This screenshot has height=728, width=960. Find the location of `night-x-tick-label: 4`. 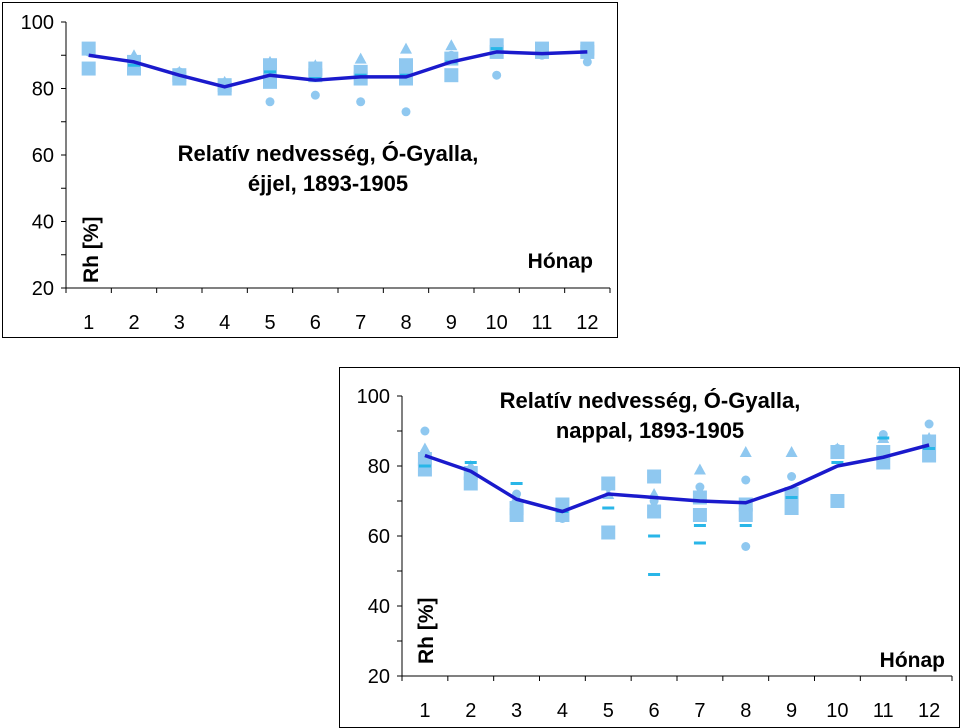

night-x-tick-label: 4 is located at coordinates (224, 323).